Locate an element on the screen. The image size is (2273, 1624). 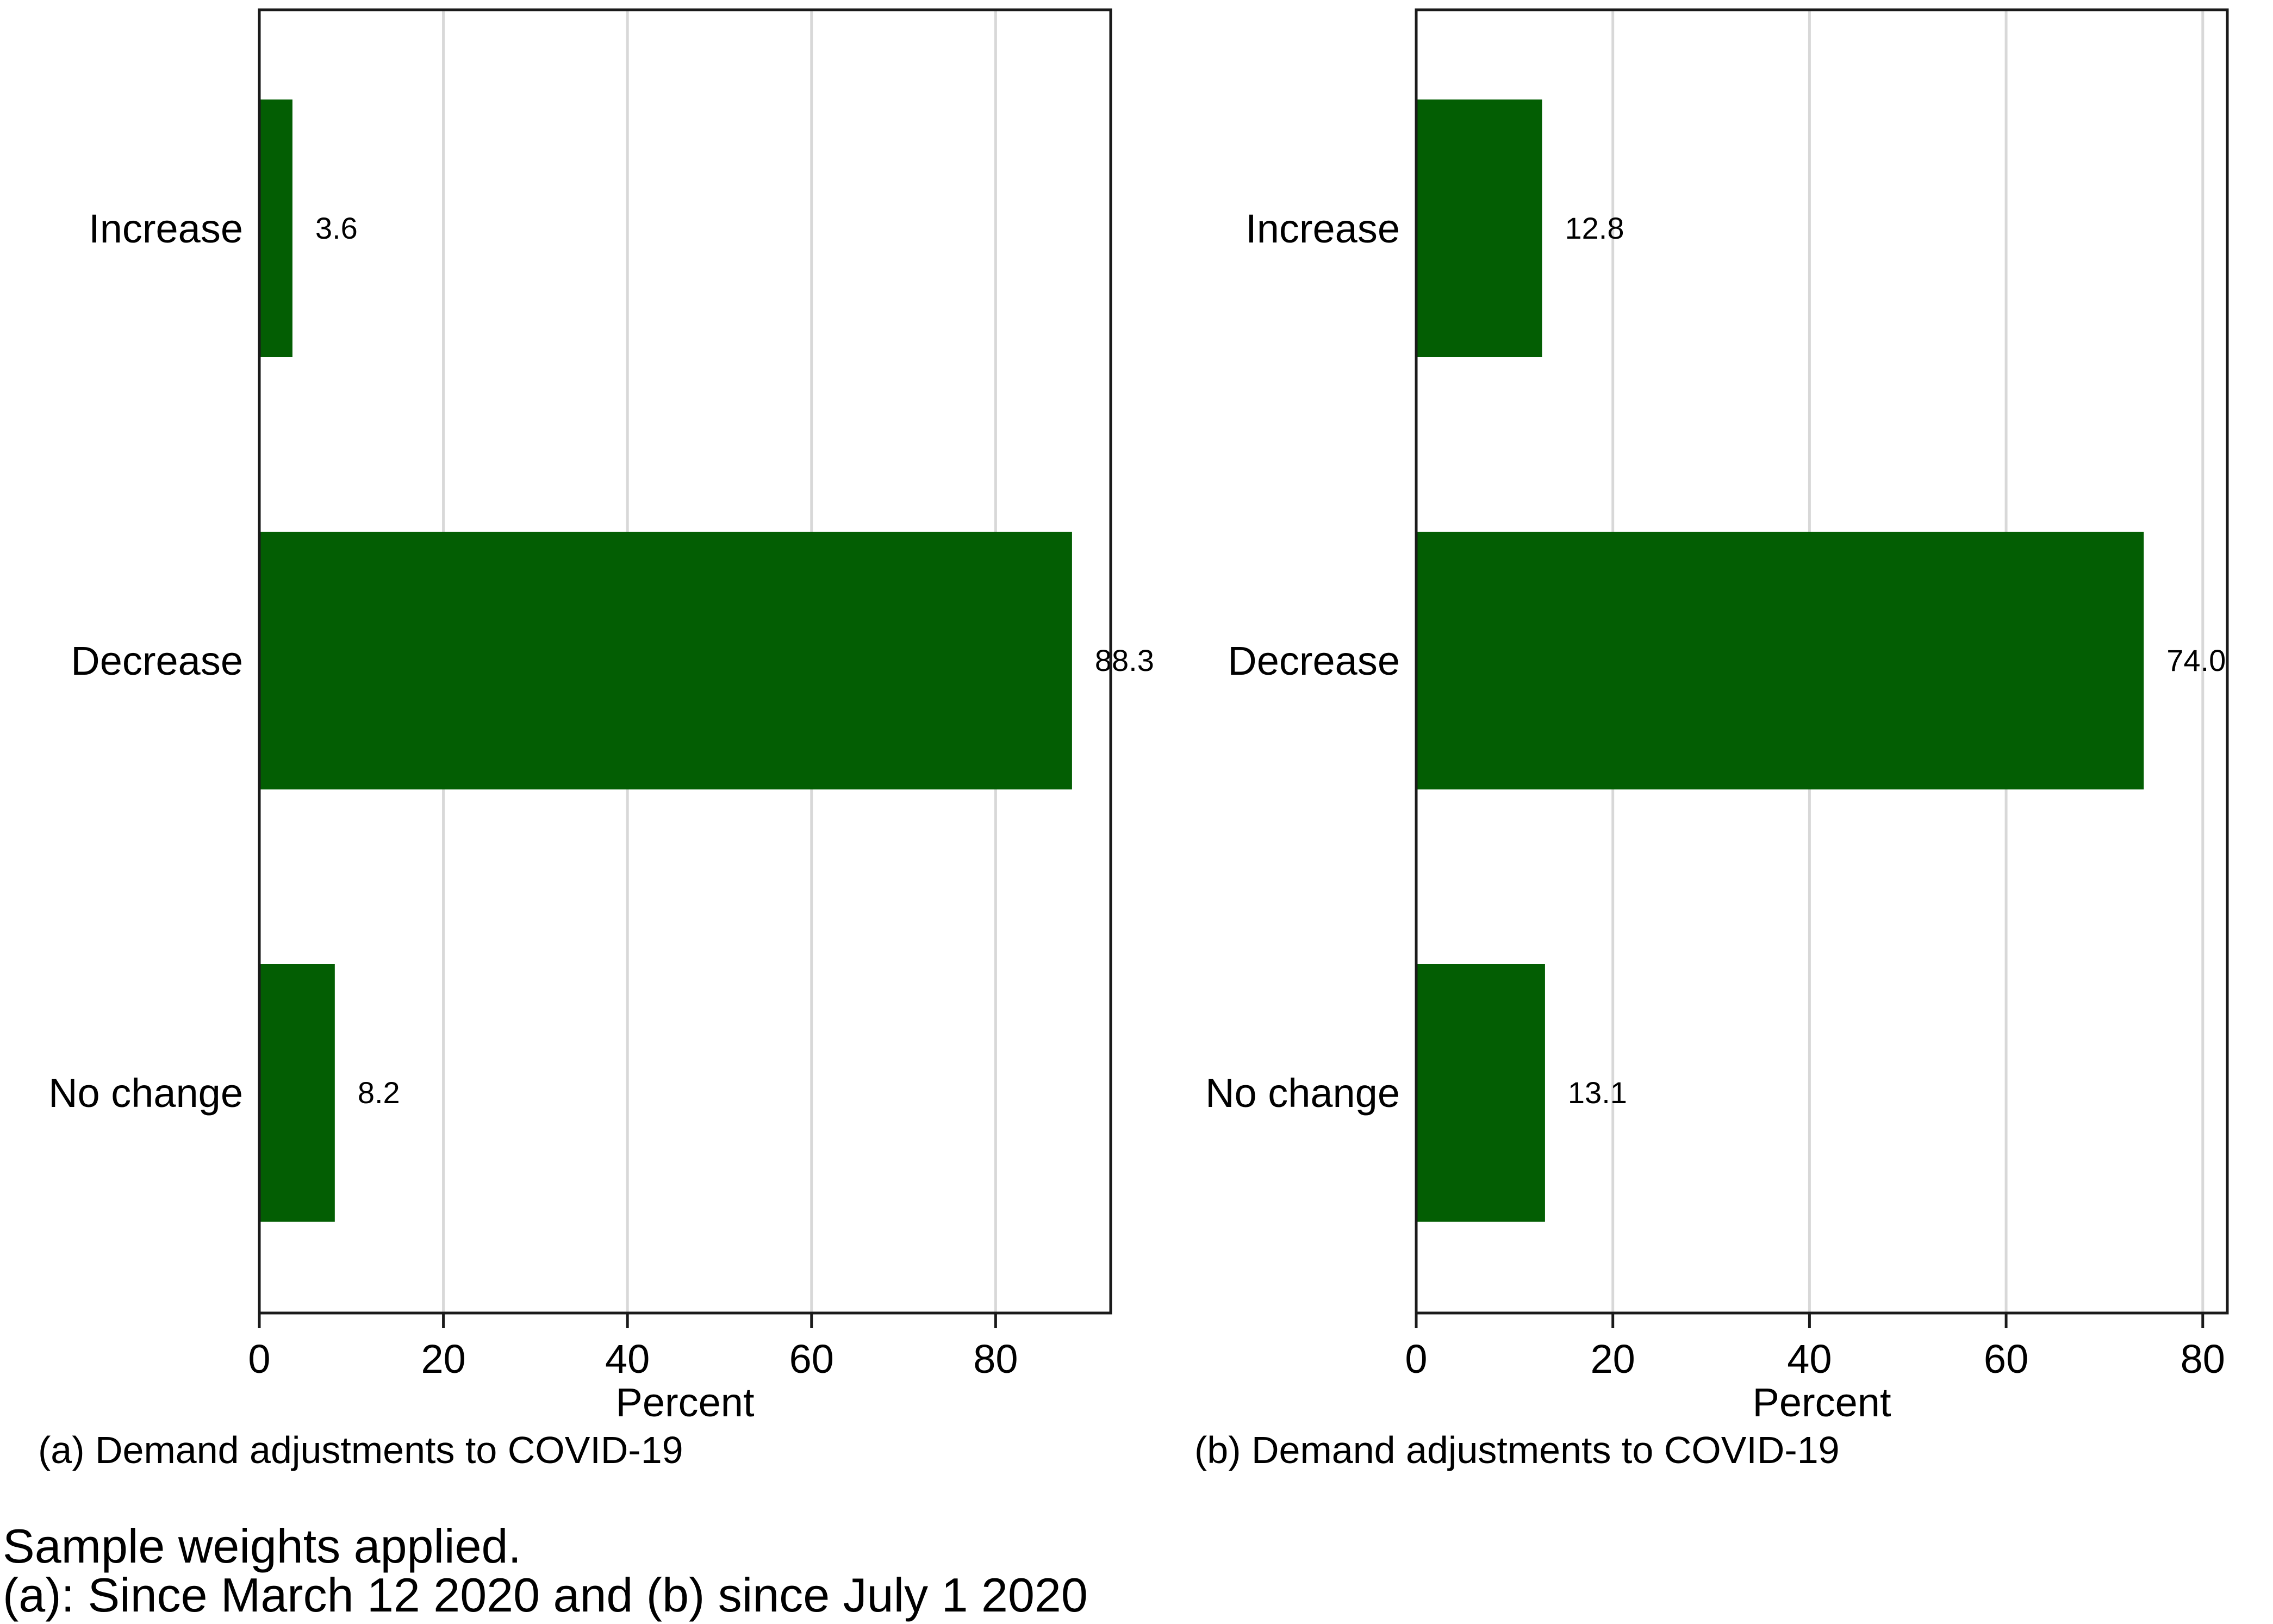
value-label-a-increase: 3.6 is located at coordinates (336, 228).